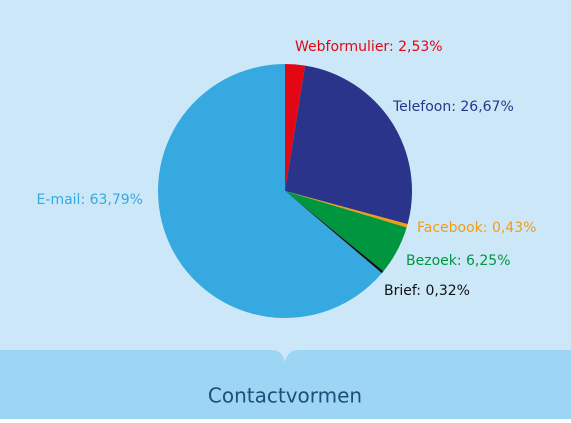 The height and width of the screenshot is (423, 571). Describe the element at coordinates (453, 107) in the screenshot. I see `slice-label: Telefoon: 26,67%` at that location.